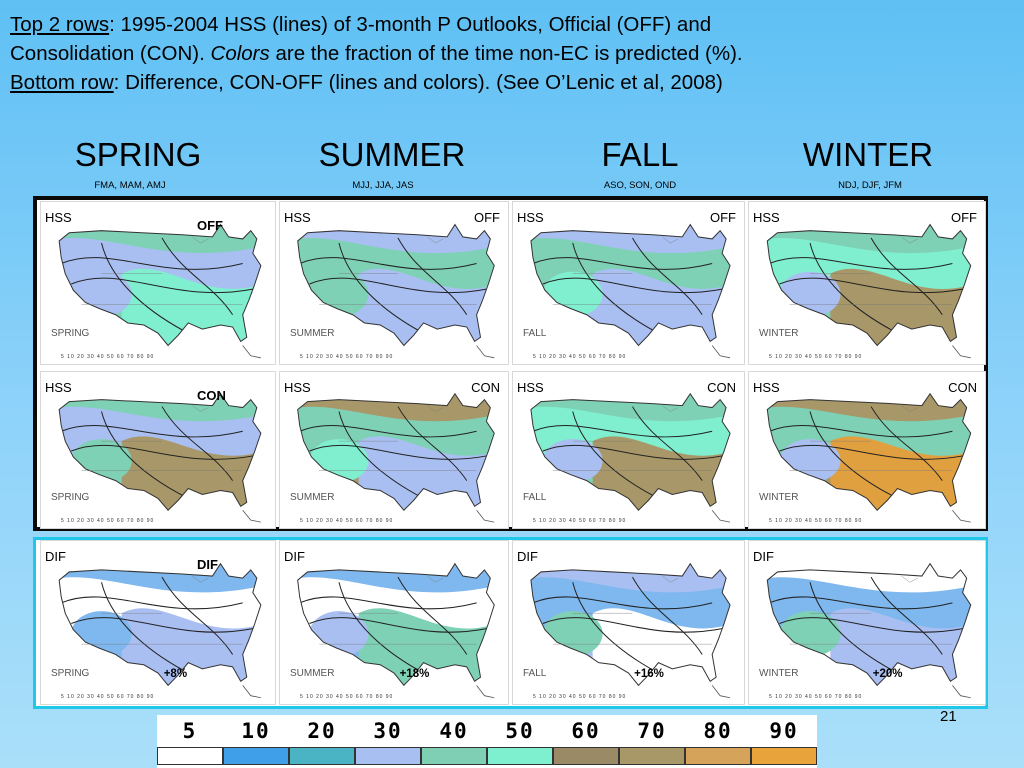 The height and width of the screenshot is (768, 1024). What do you see at coordinates (175, 674) in the screenshot?
I see `difference-percent: +8%` at bounding box center [175, 674].